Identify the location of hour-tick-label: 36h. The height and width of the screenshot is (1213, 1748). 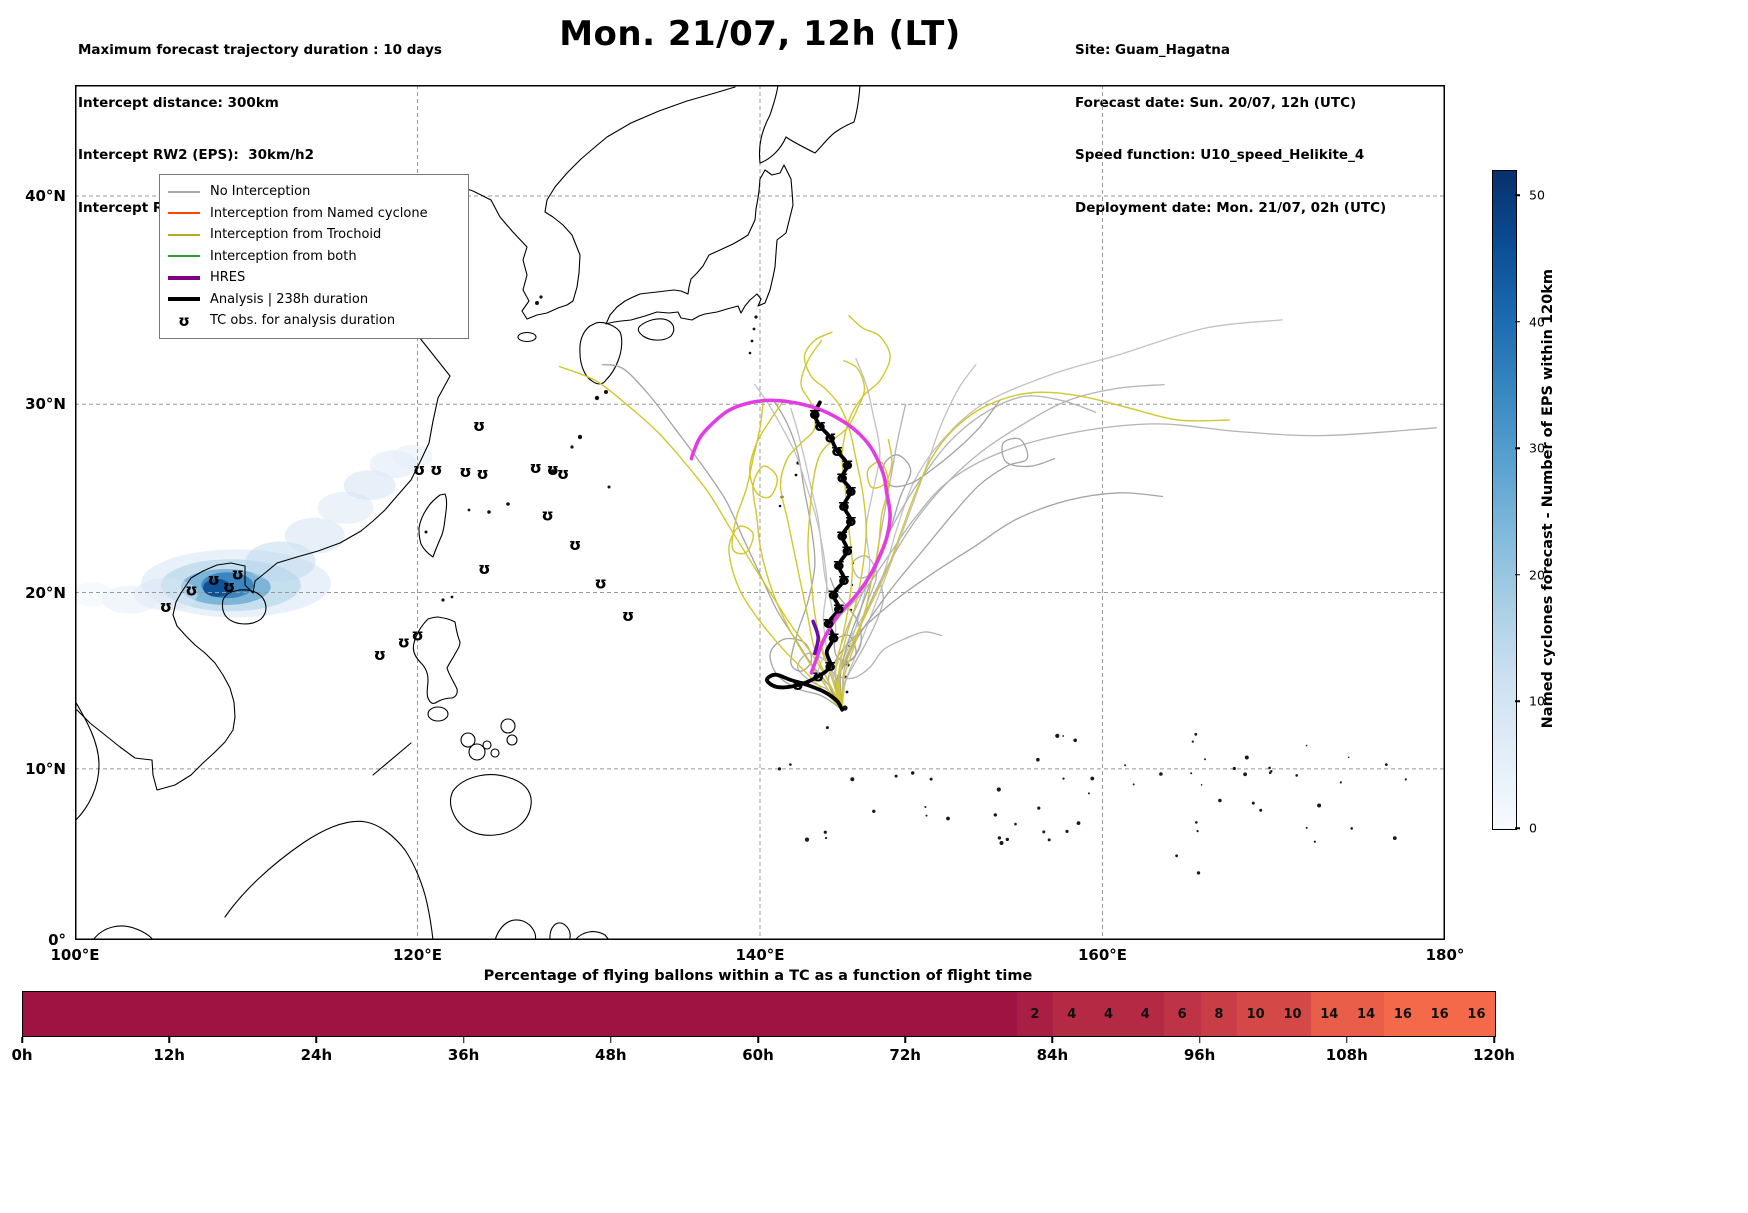
(463, 1055).